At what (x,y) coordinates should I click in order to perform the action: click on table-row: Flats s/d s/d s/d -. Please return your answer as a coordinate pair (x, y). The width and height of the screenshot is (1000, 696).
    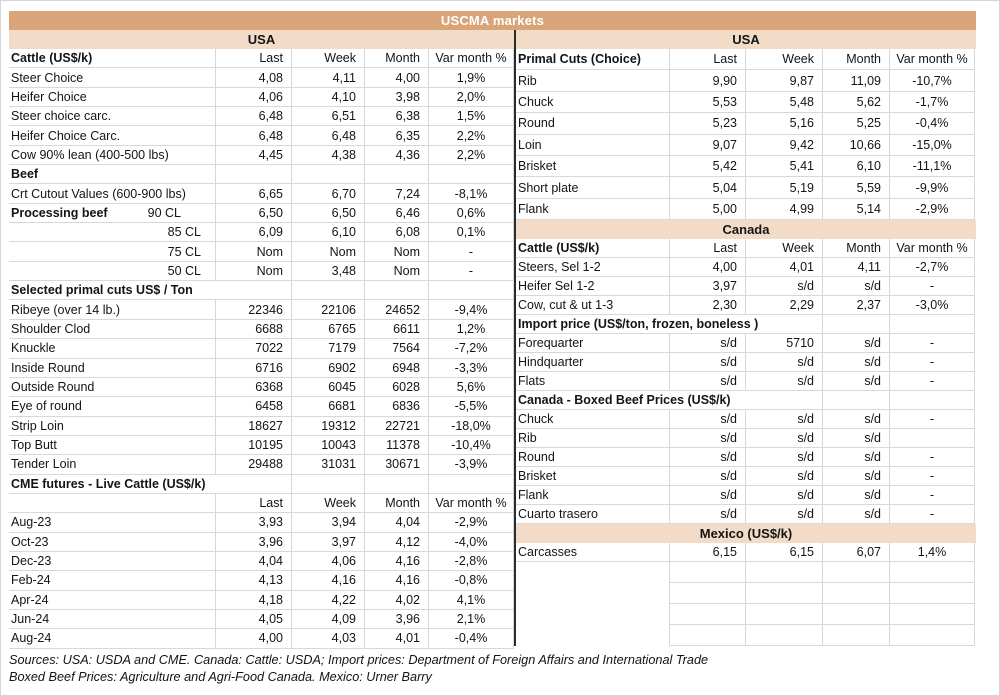
    Looking at the image, I should click on (746, 382).